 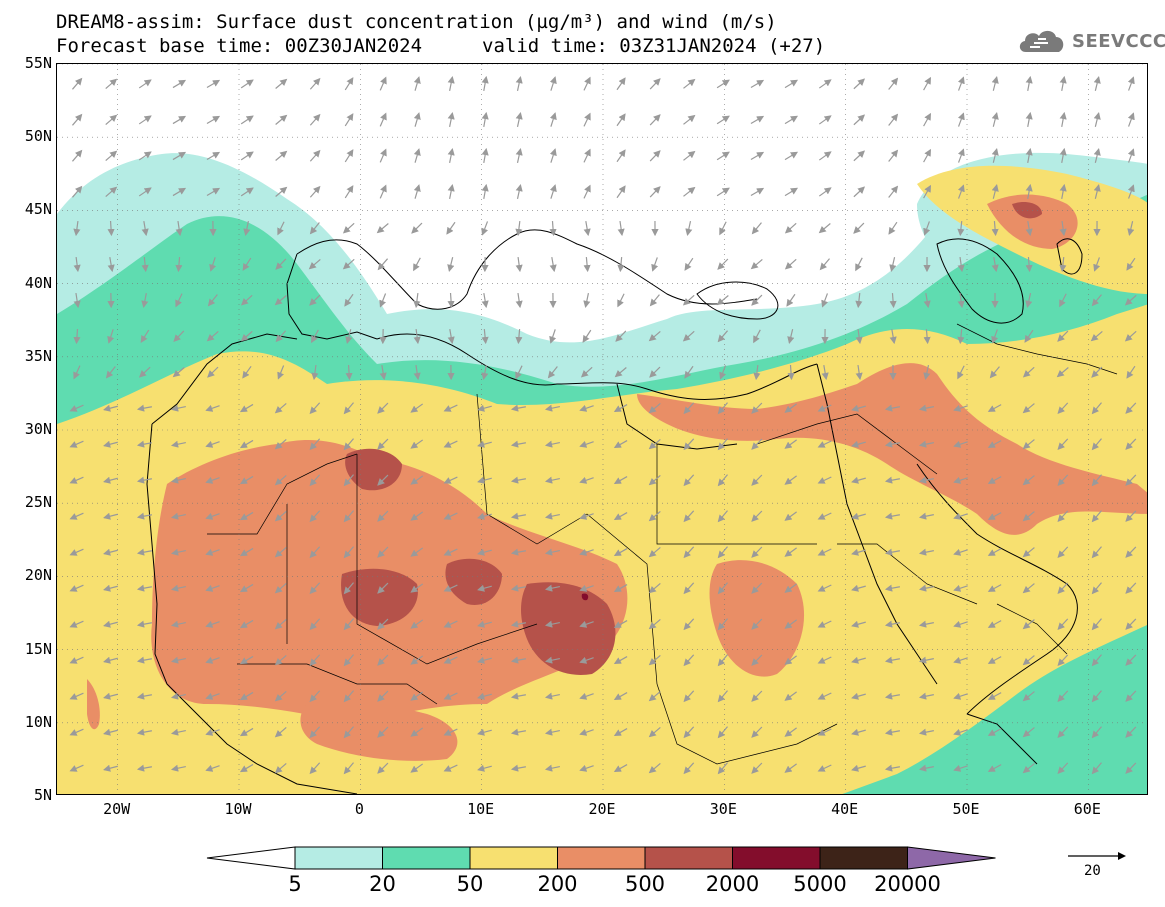 I want to click on longitude-label: 60E, so click(x=1087, y=809).